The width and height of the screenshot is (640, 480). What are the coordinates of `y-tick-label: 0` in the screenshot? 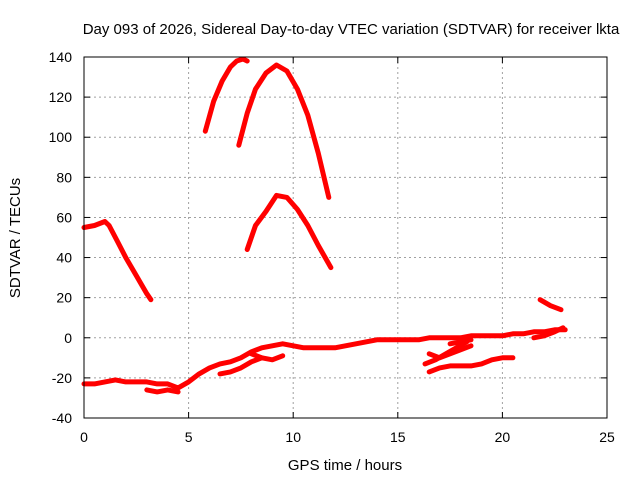 It's located at (68, 338).